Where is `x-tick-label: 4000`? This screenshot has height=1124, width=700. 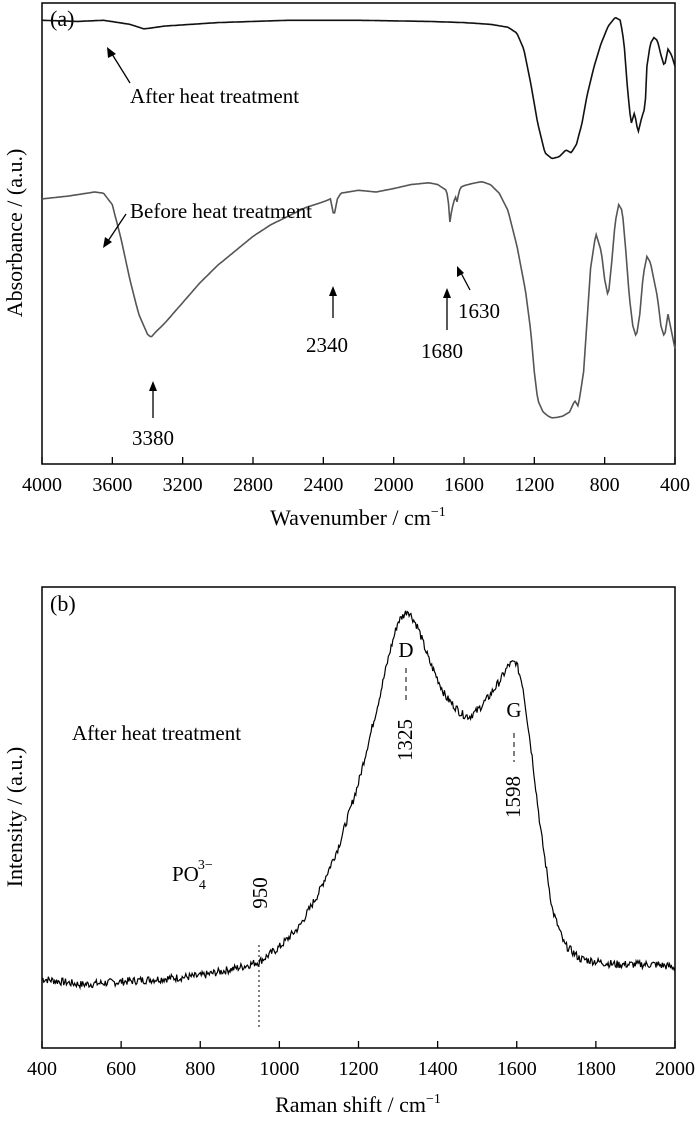
x-tick-label: 4000 is located at coordinates (42, 485).